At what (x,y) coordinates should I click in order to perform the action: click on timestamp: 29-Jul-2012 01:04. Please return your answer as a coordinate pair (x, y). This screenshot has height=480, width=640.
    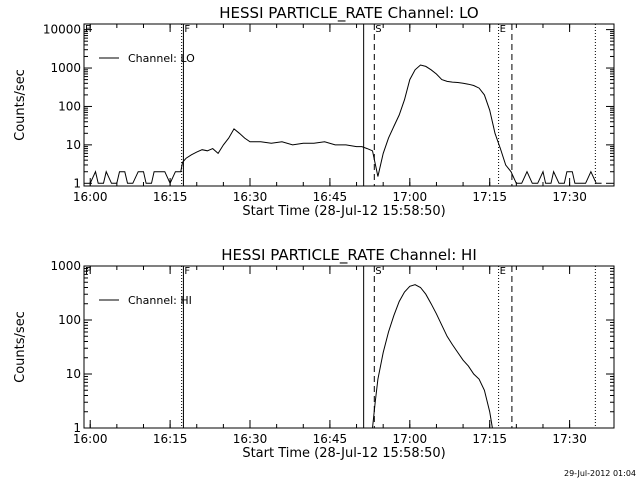
    Looking at the image, I should click on (600, 473).